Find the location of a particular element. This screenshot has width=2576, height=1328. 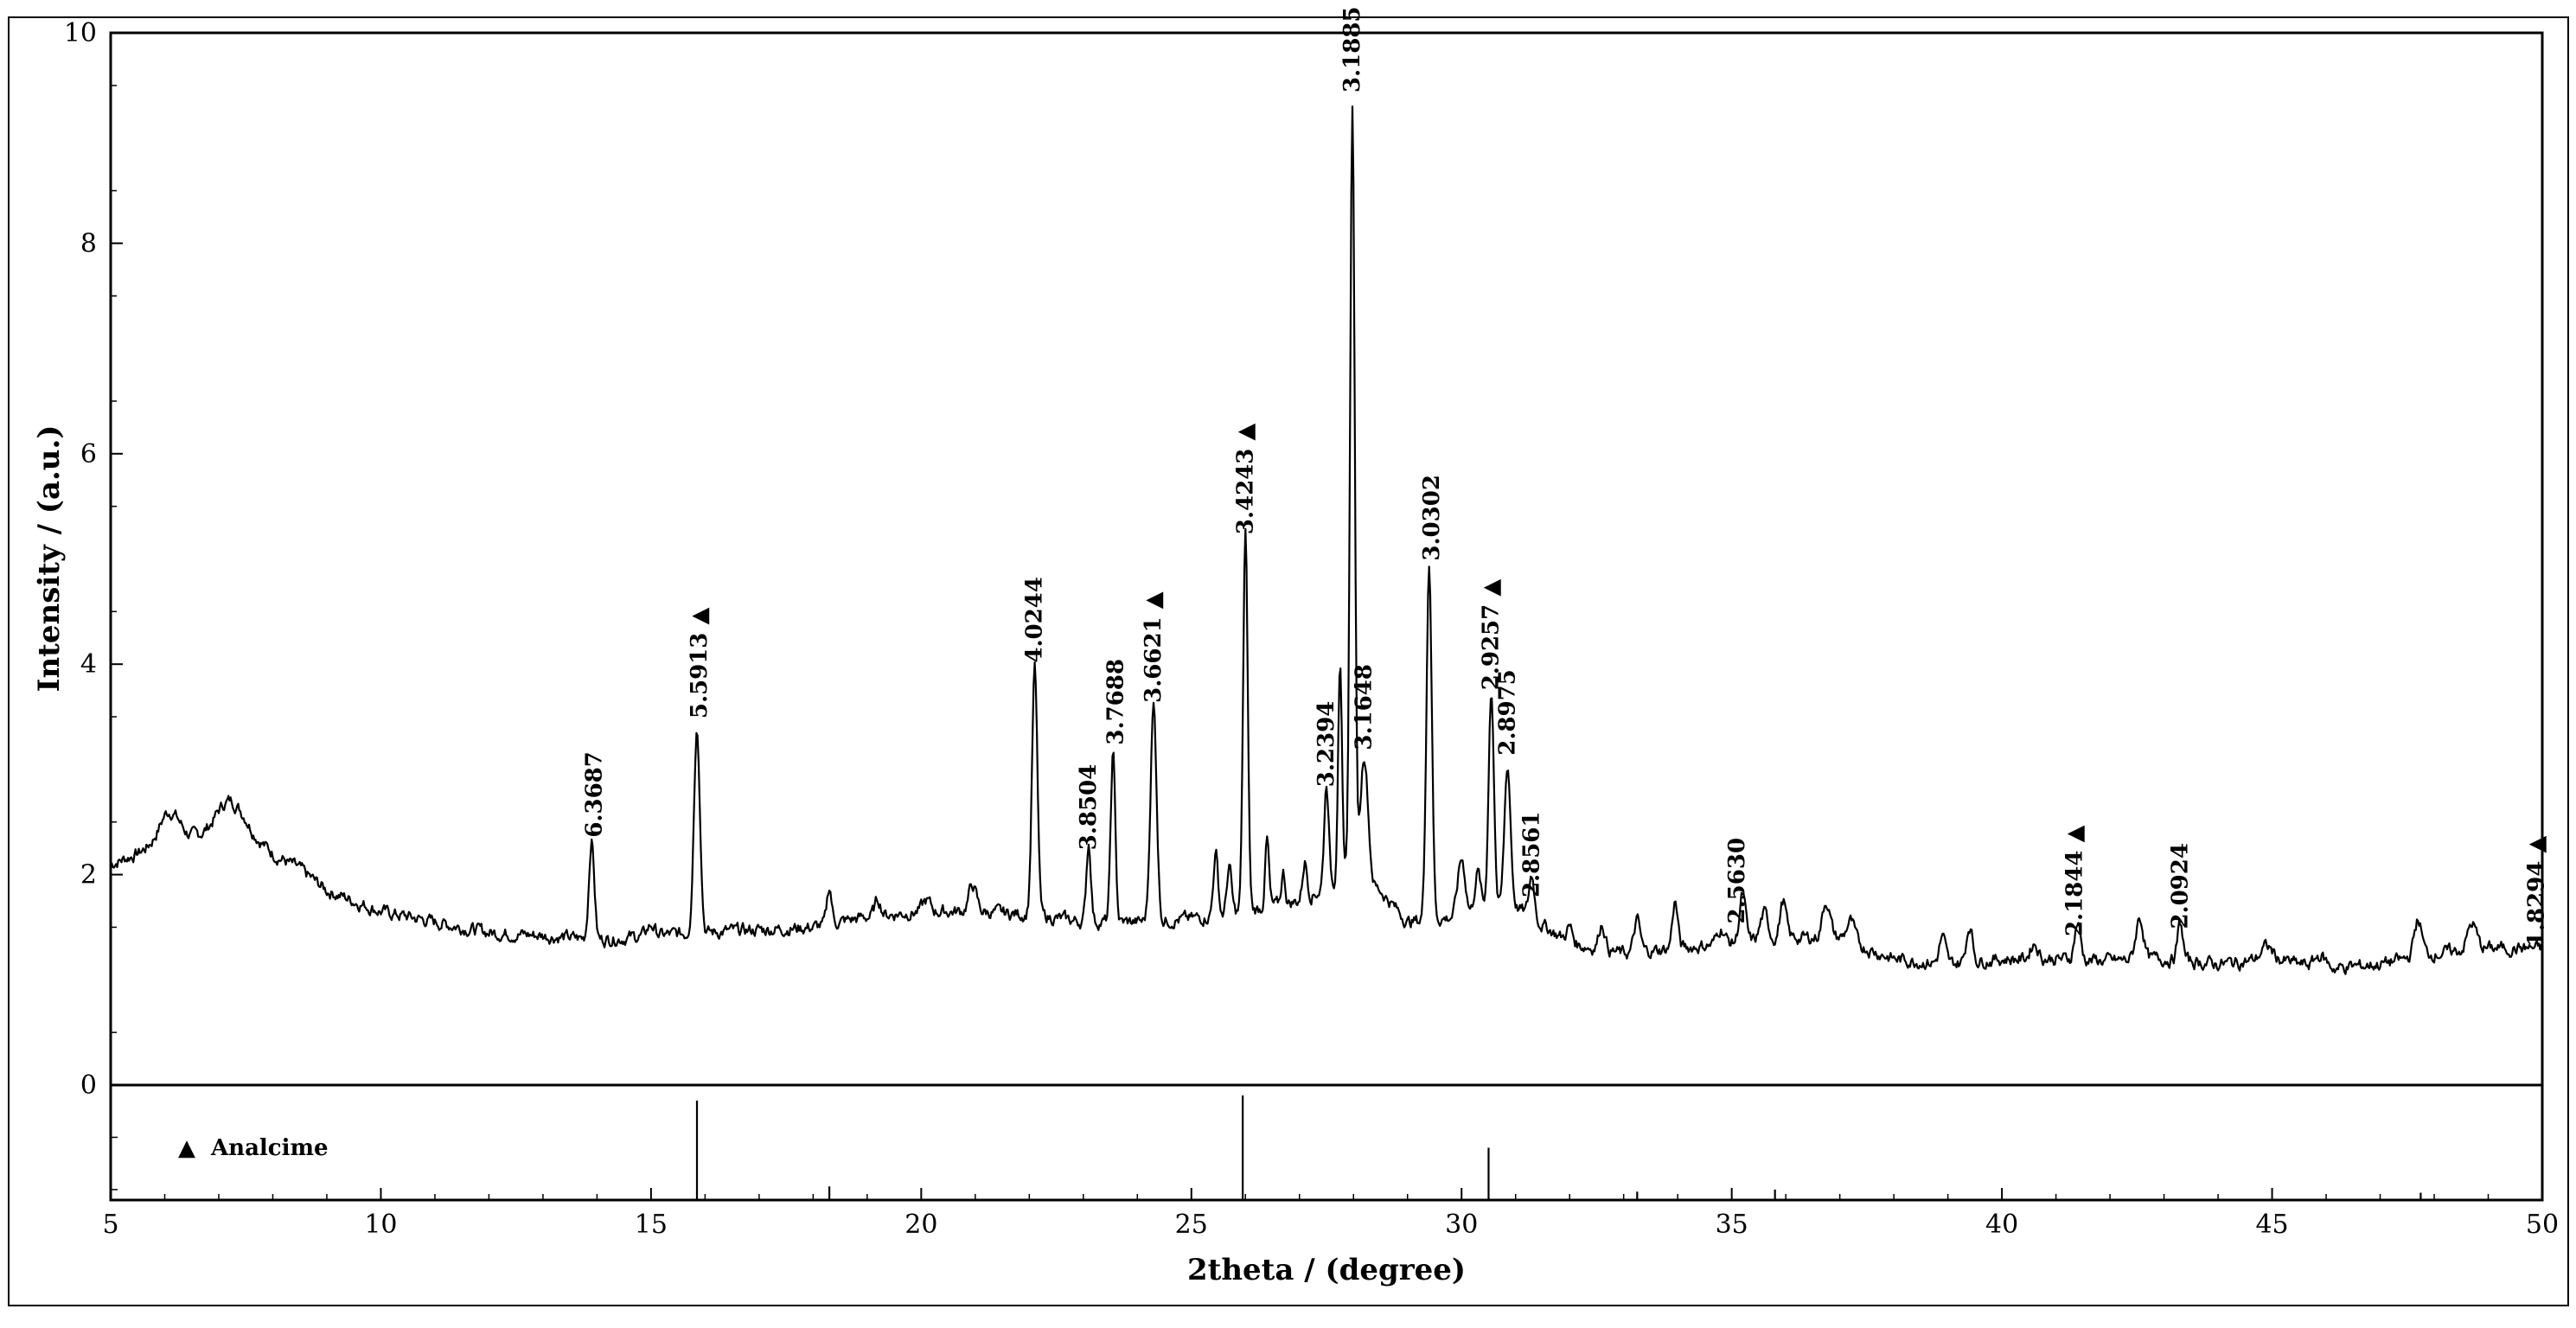

y-tick-label: 4 is located at coordinates (89, 664).